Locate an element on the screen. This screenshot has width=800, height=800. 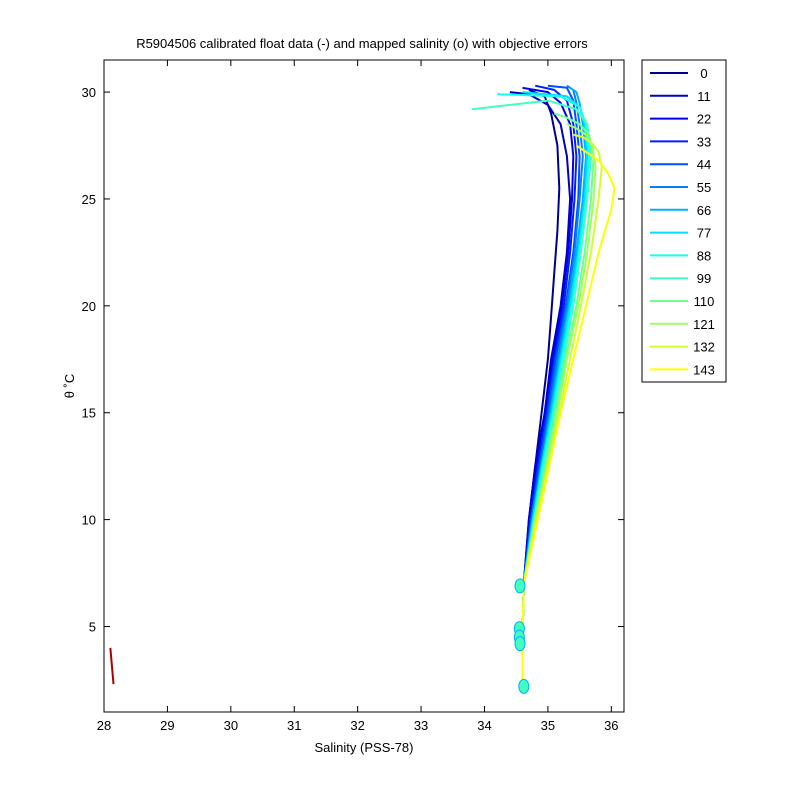
legend-label-55: 55 is located at coordinates (704, 187).